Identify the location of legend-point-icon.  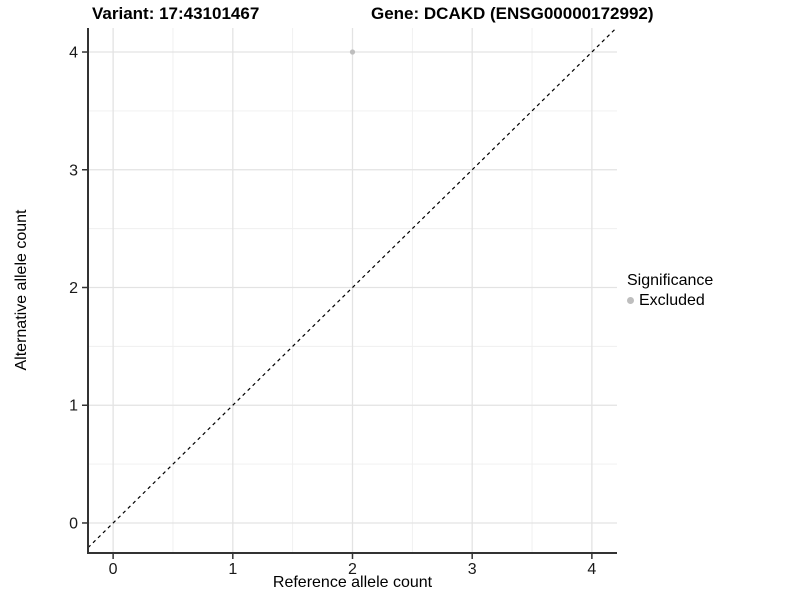
(630, 300).